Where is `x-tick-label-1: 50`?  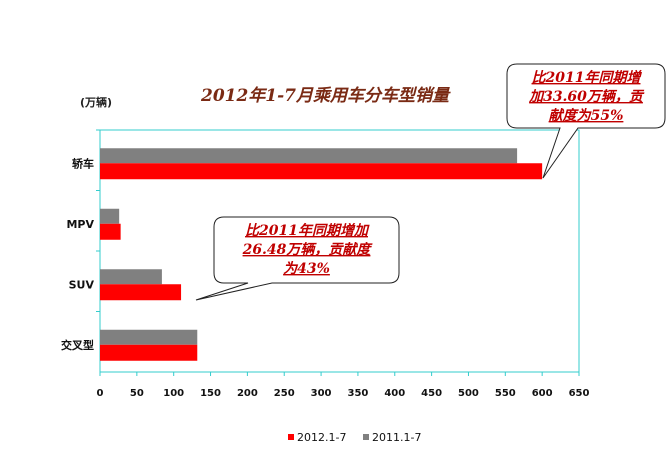
x-tick-label-1: 50 is located at coordinates (137, 393).